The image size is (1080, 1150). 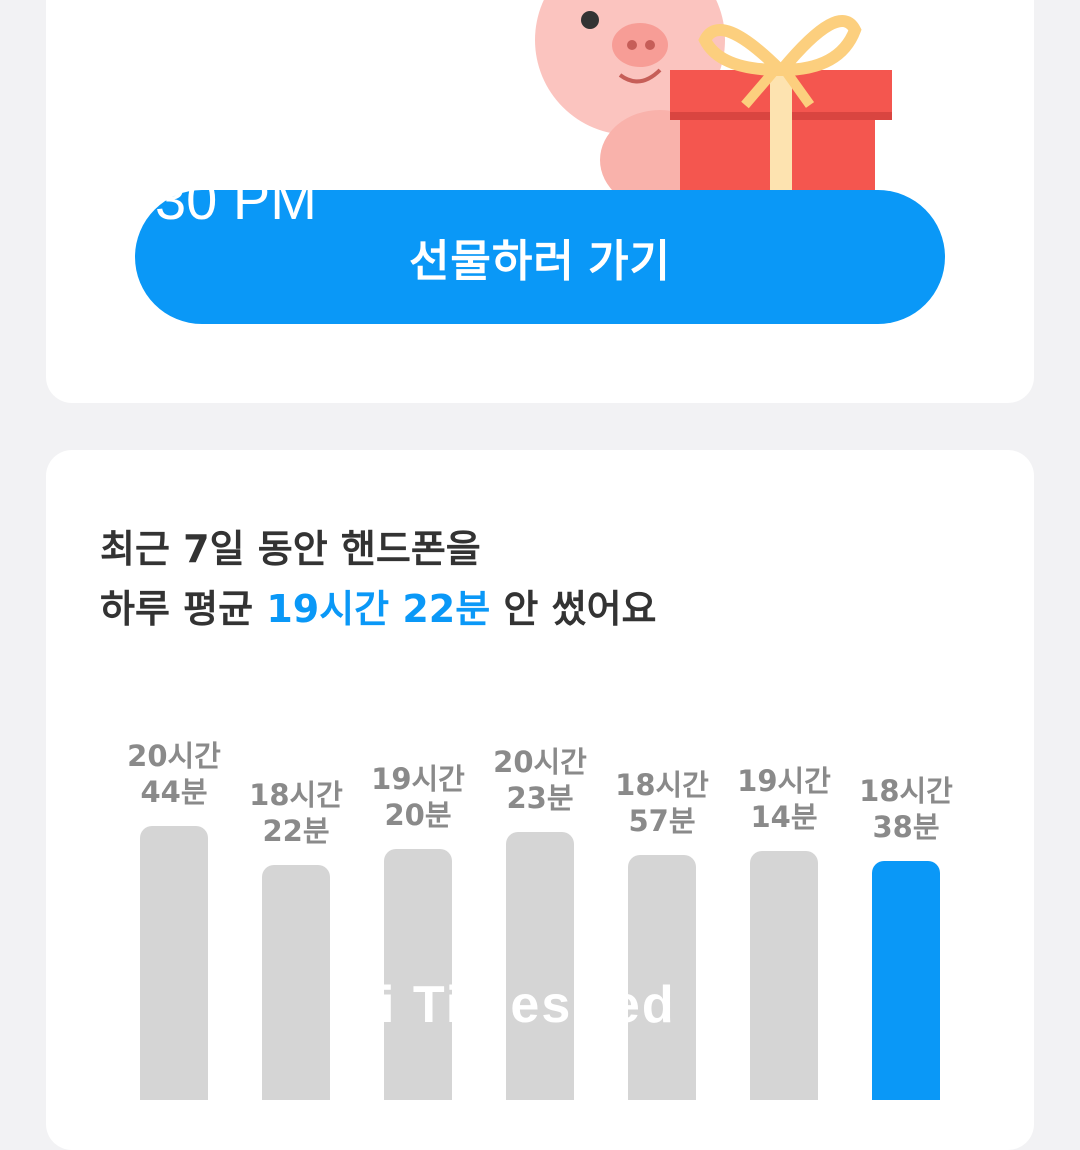 What do you see at coordinates (290, 549) in the screenshot?
I see `usage-title-line1: 최근 7일 동안 핸드폰을` at bounding box center [290, 549].